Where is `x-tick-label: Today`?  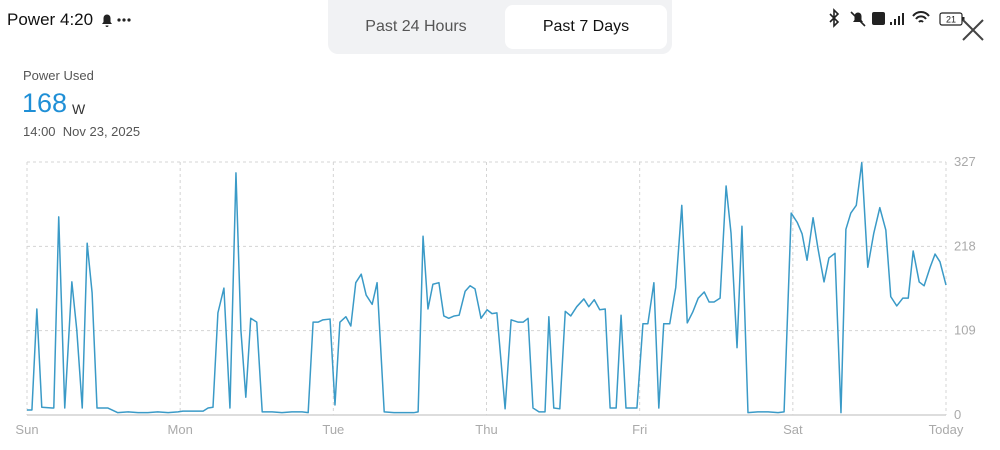
x-tick-label: Today is located at coordinates (946, 429).